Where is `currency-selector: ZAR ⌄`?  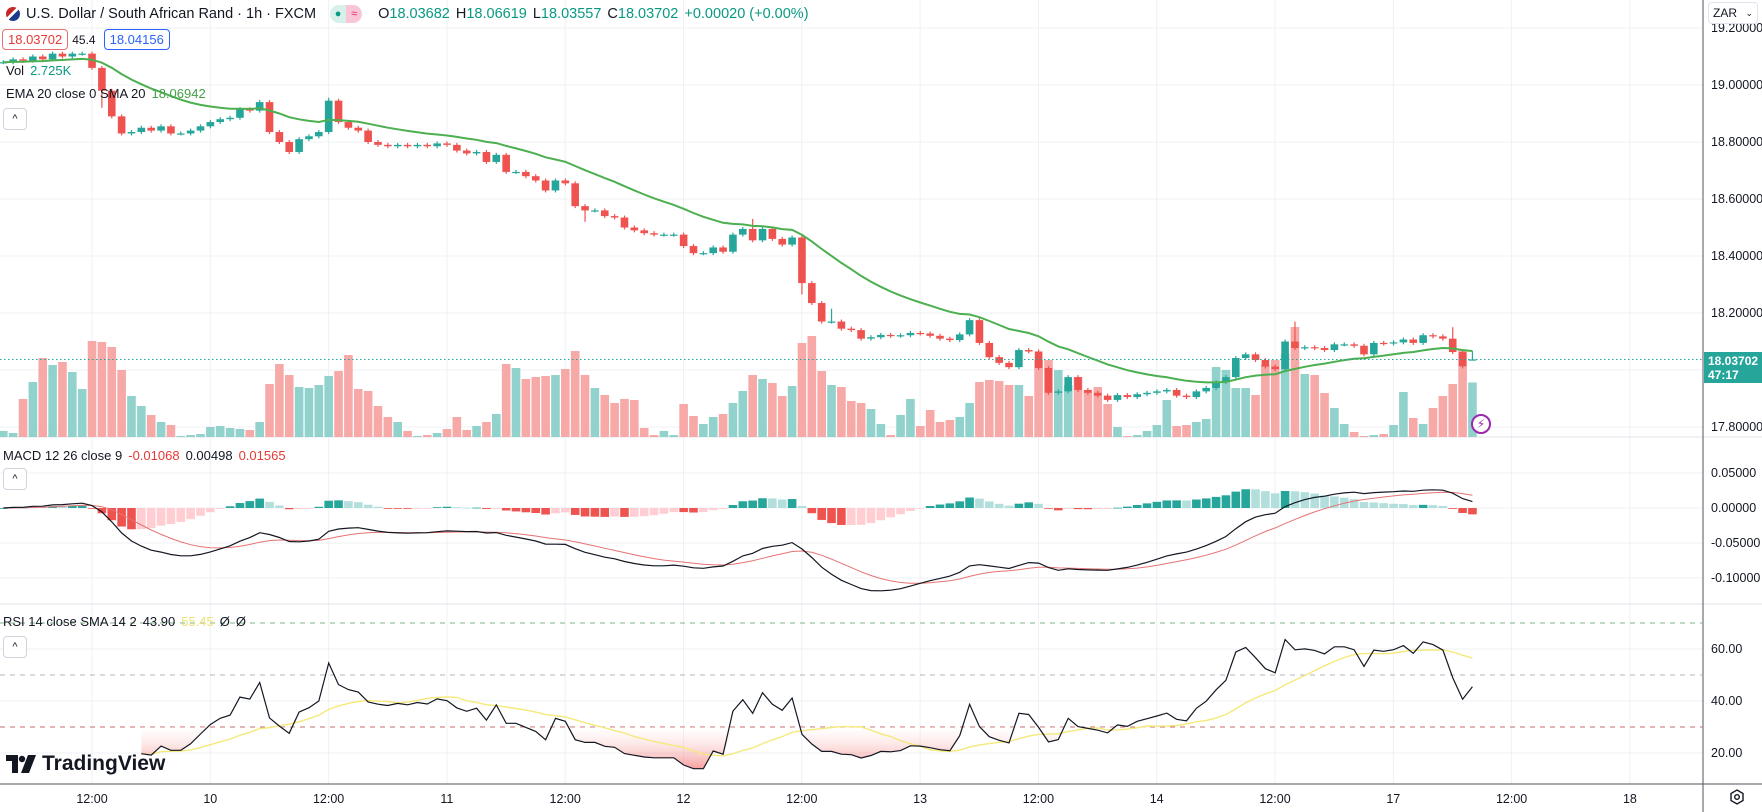 currency-selector: ZAR ⌄ is located at coordinates (1733, 13).